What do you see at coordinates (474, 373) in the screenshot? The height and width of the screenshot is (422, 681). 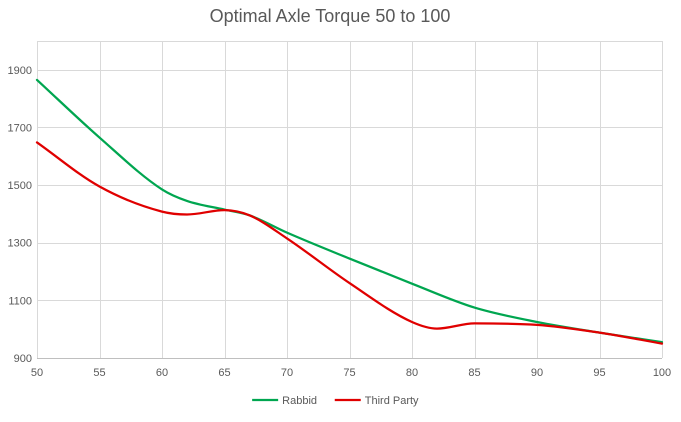 I see `x-tick-label: 85` at bounding box center [474, 373].